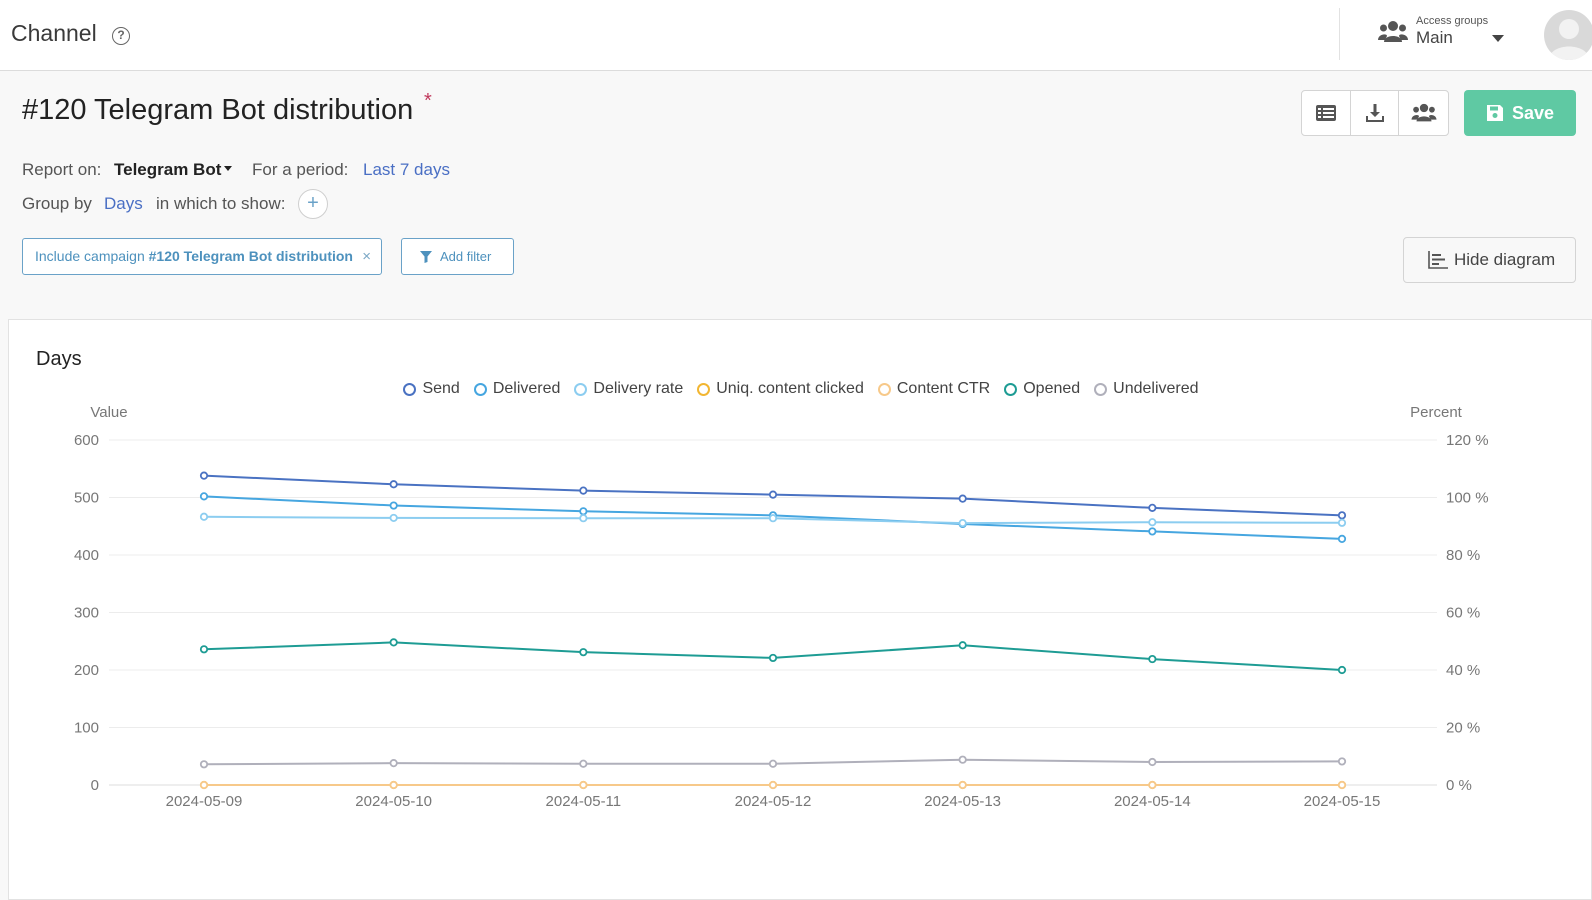 This screenshot has width=1592, height=900. I want to click on topbar-divider, so click(1339, 34).